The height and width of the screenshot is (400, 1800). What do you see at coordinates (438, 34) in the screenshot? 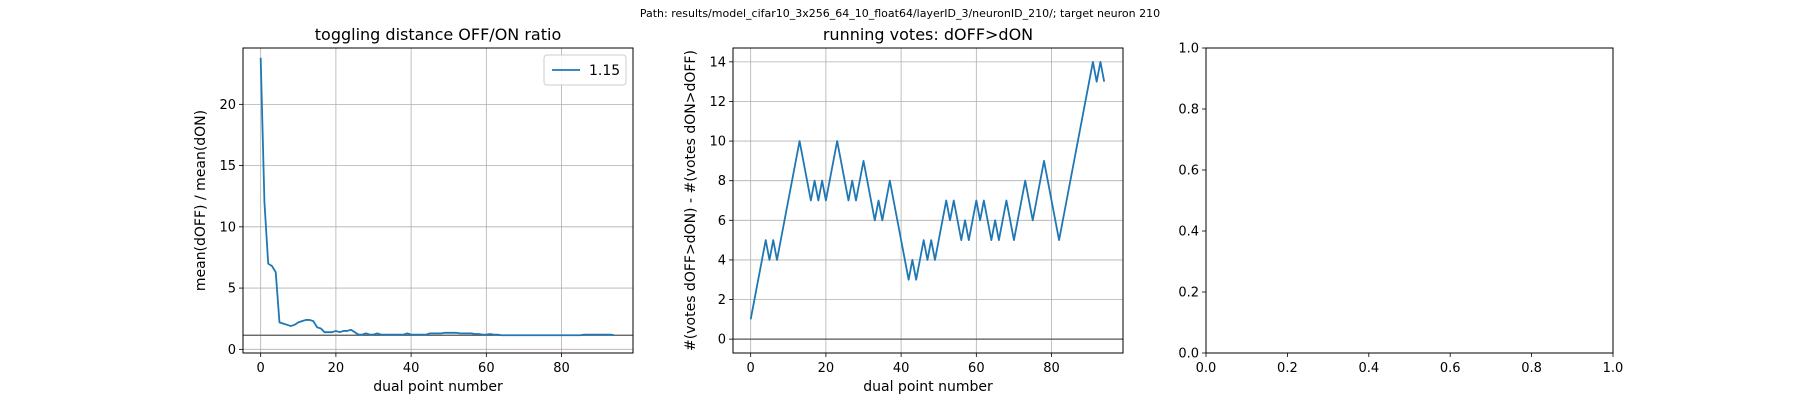
I see `chart-title: toggling distance OFF/ON ratio` at bounding box center [438, 34].